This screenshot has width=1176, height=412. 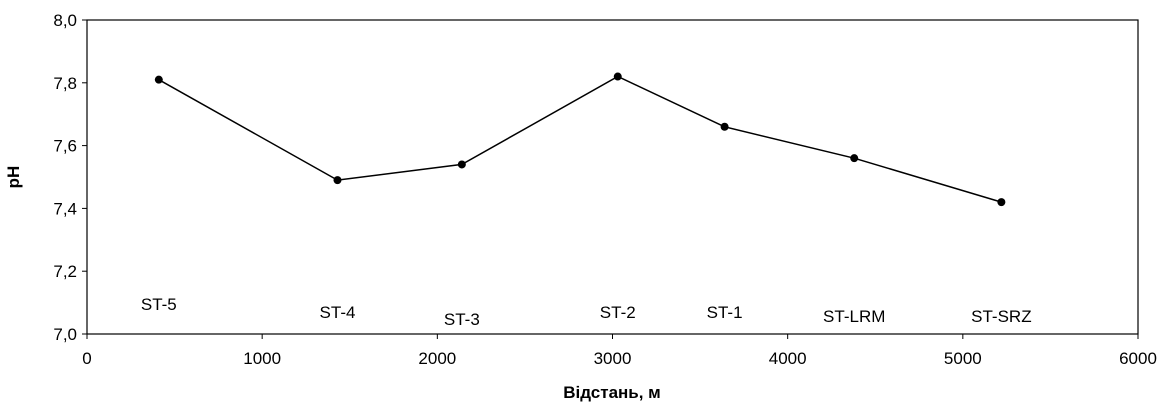 I want to click on station-label: ST-3, so click(x=462, y=319).